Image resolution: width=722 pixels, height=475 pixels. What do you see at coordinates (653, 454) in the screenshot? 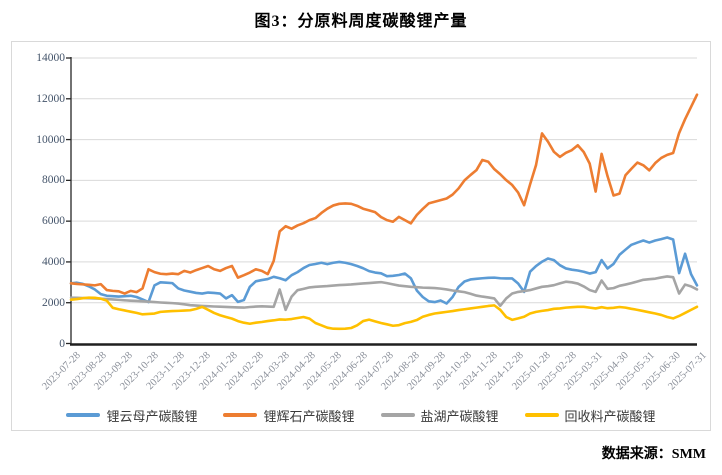
I see `data-source: 数据来源：SMM` at bounding box center [653, 454].